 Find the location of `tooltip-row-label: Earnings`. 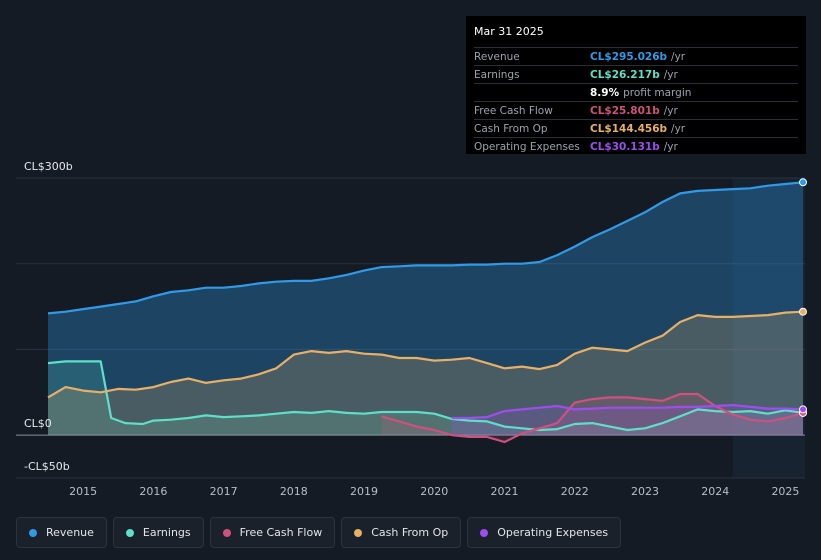

tooltip-row-label: Earnings is located at coordinates (497, 74).